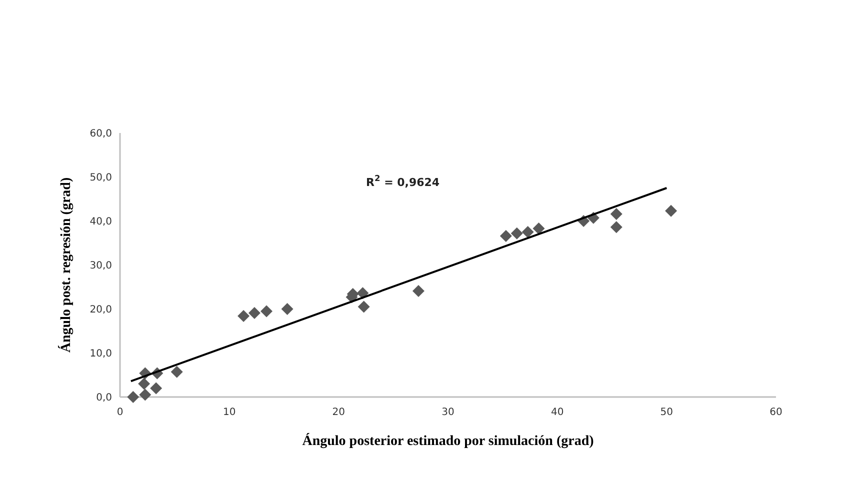  What do you see at coordinates (101, 354) in the screenshot?
I see `y-tick-label: 10,0` at bounding box center [101, 354].